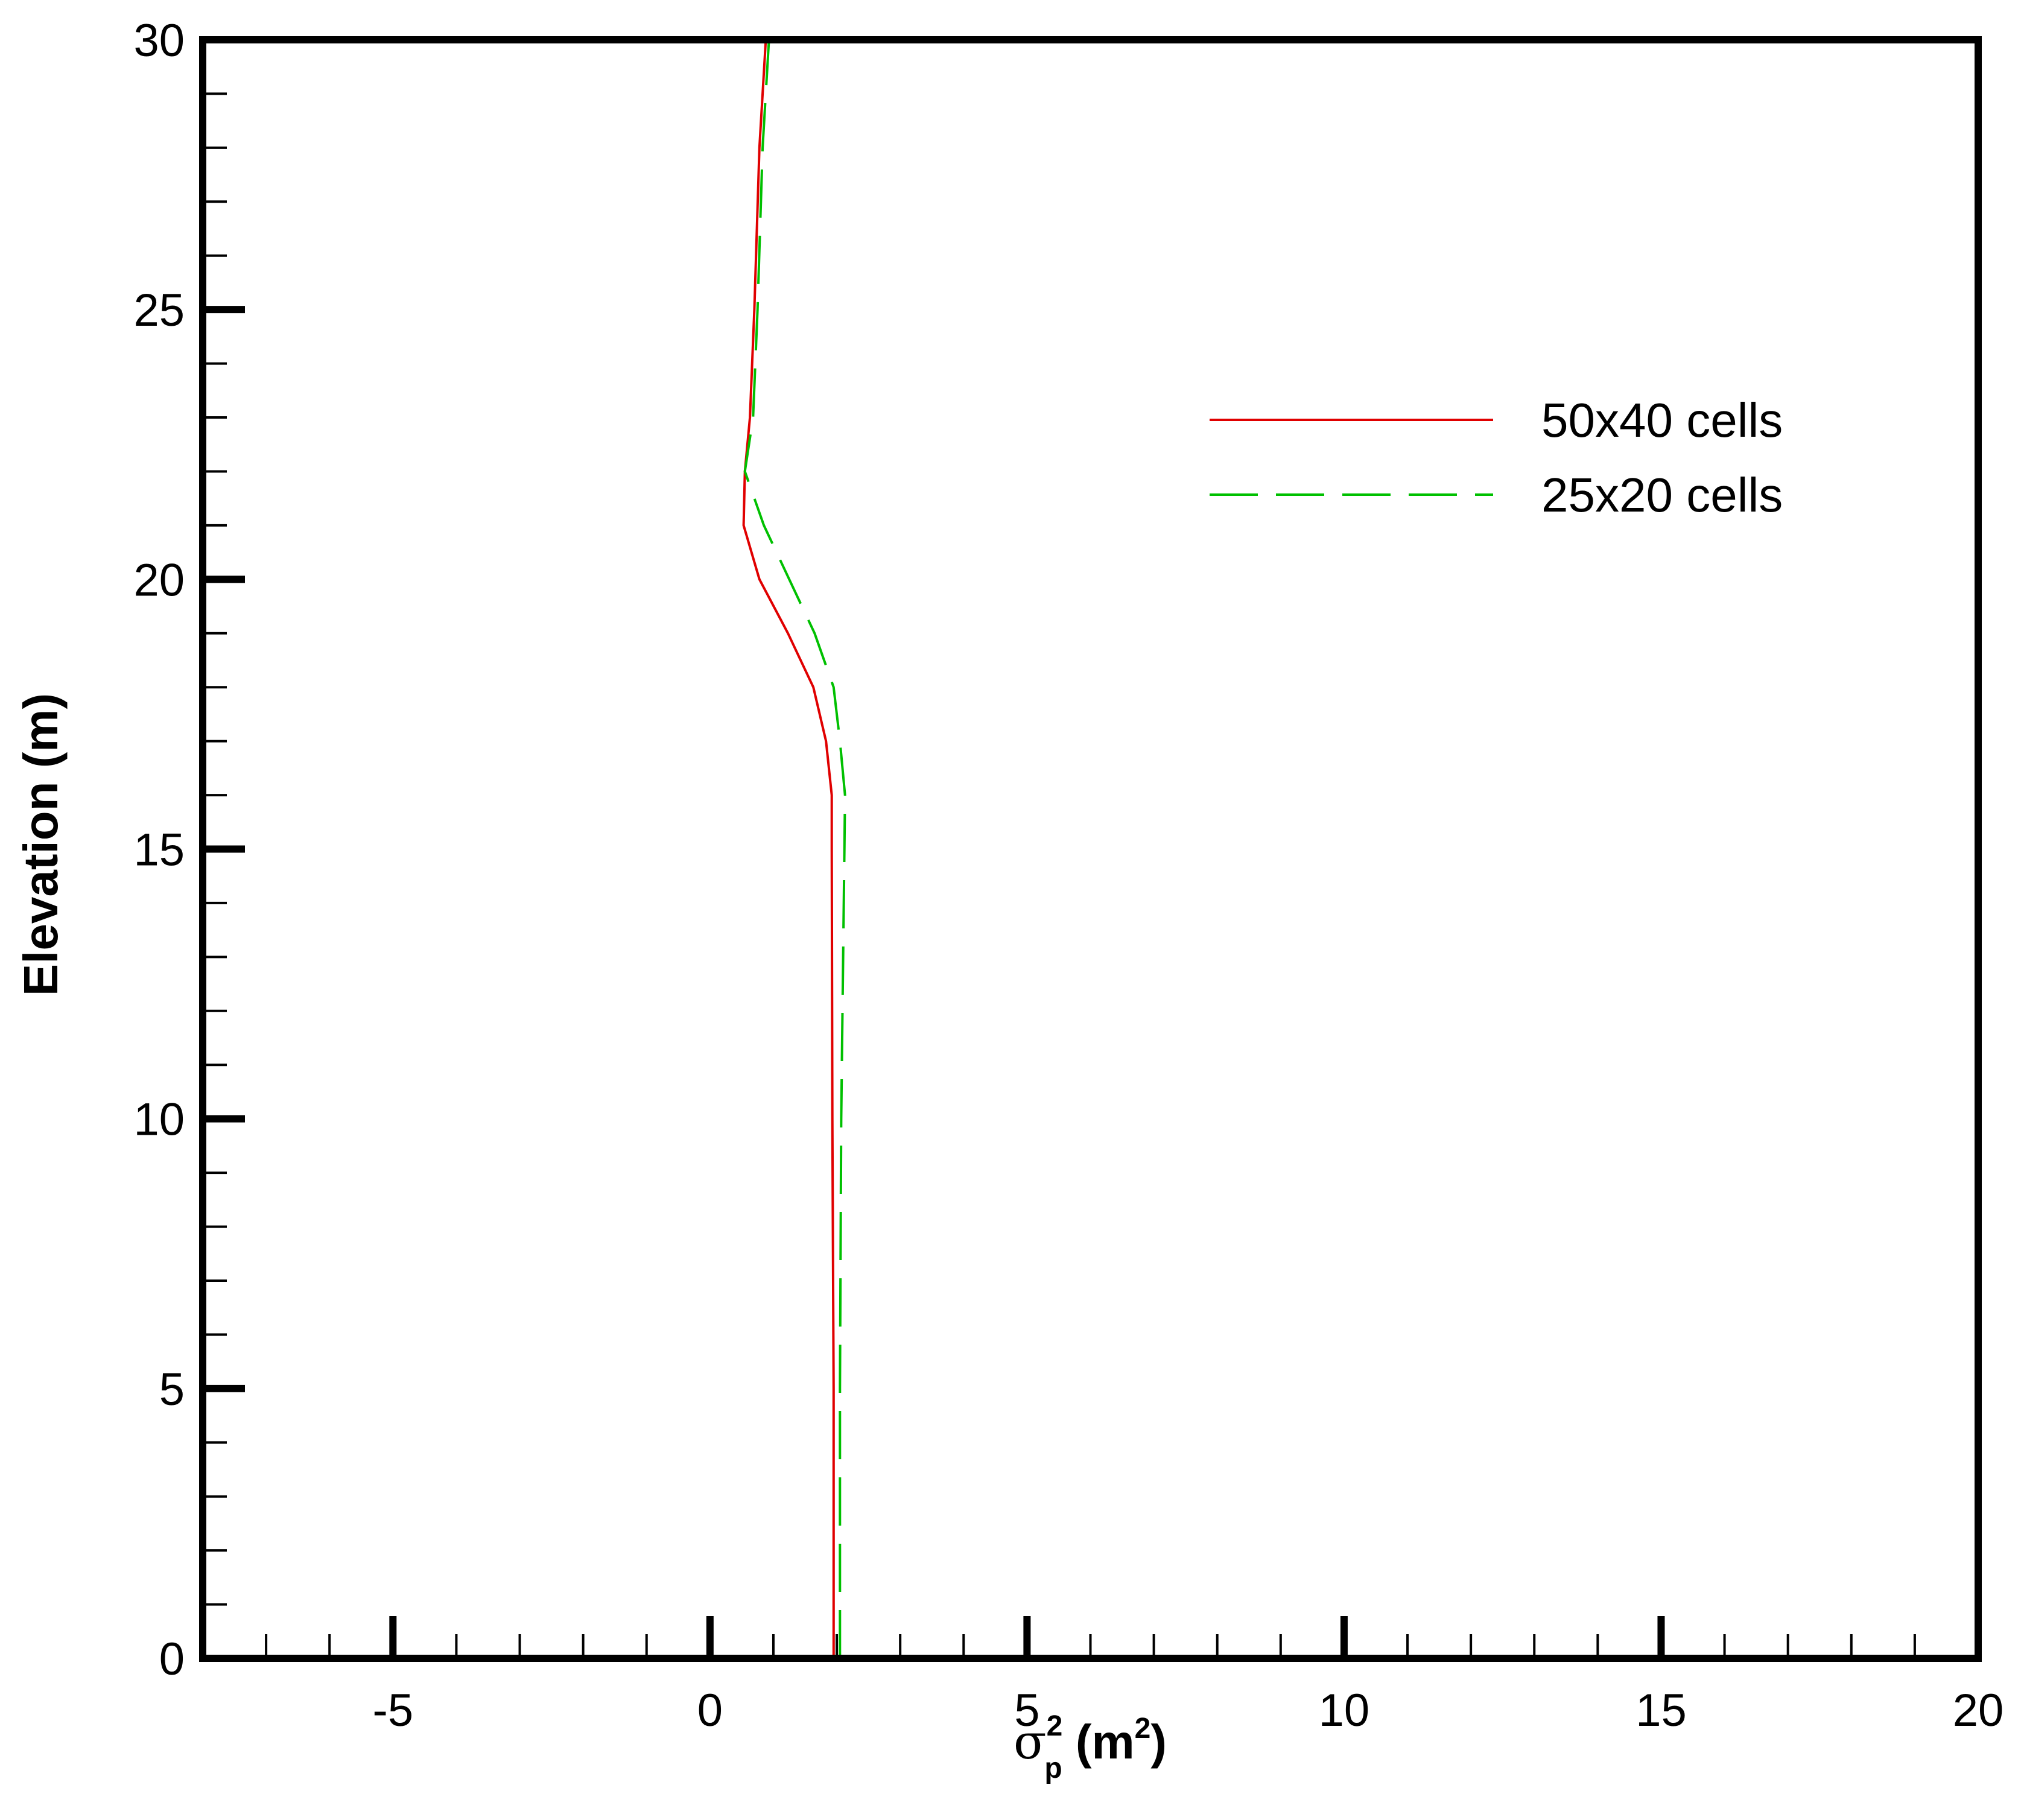 This screenshot has width=2021, height=1820. Describe the element at coordinates (1662, 420) in the screenshot. I see `legend-label-50x40-cells: 50x40 cells` at that location.